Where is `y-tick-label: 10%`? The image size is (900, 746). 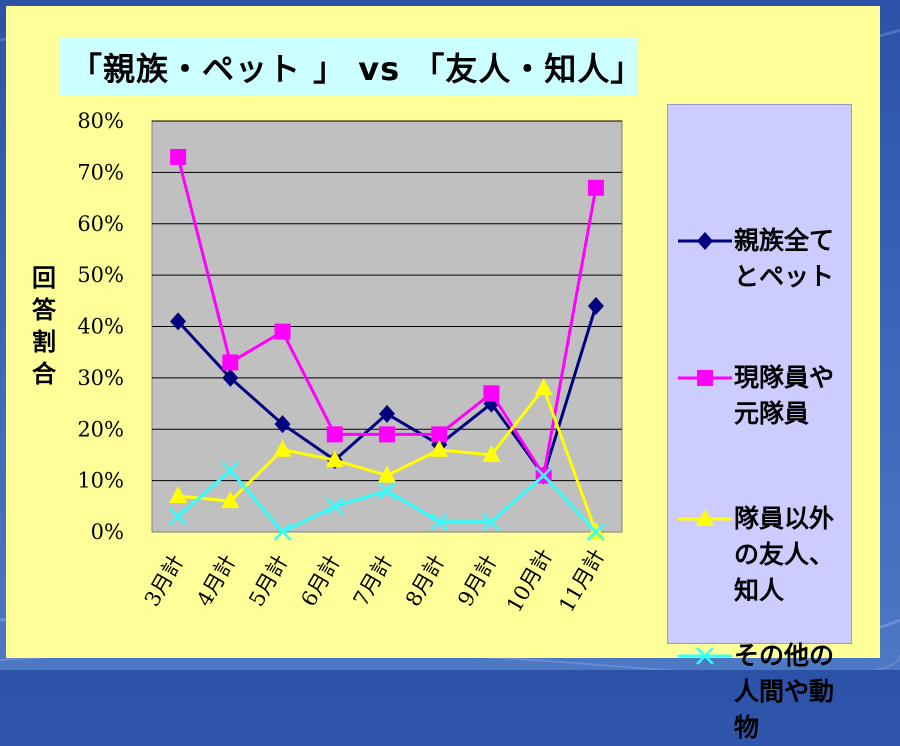 y-tick-label: 10% is located at coordinates (100, 481).